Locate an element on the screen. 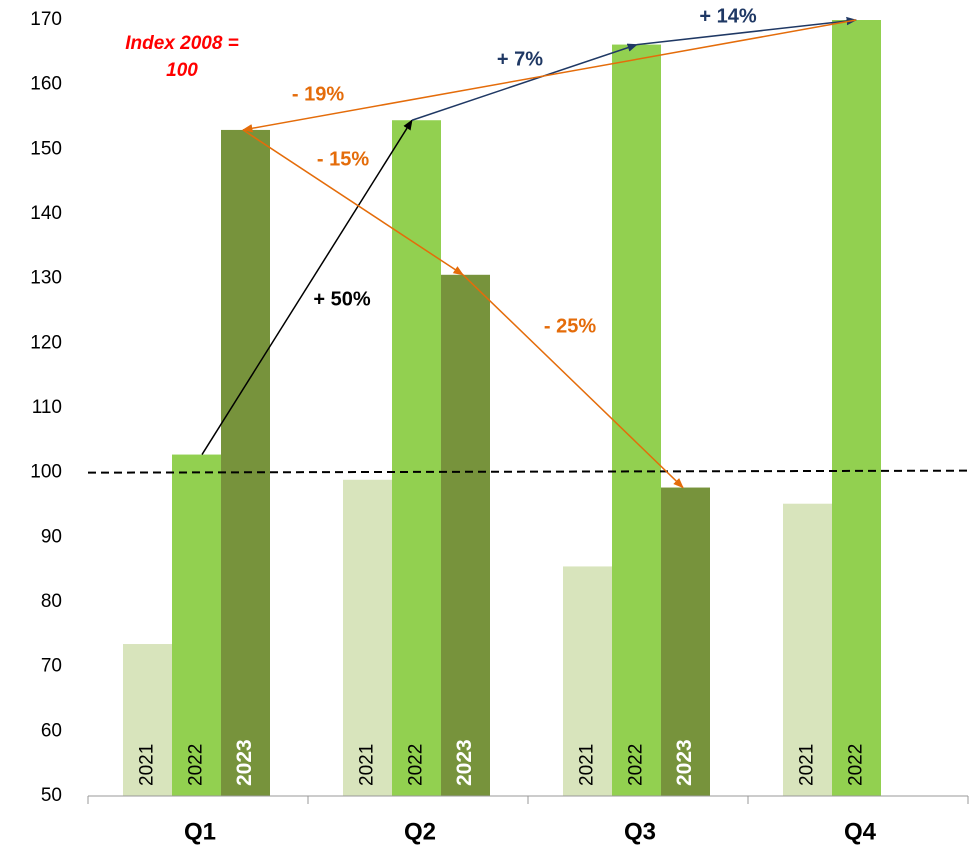 The width and height of the screenshot is (977, 860). y-tick-label: 60 is located at coordinates (51, 730).